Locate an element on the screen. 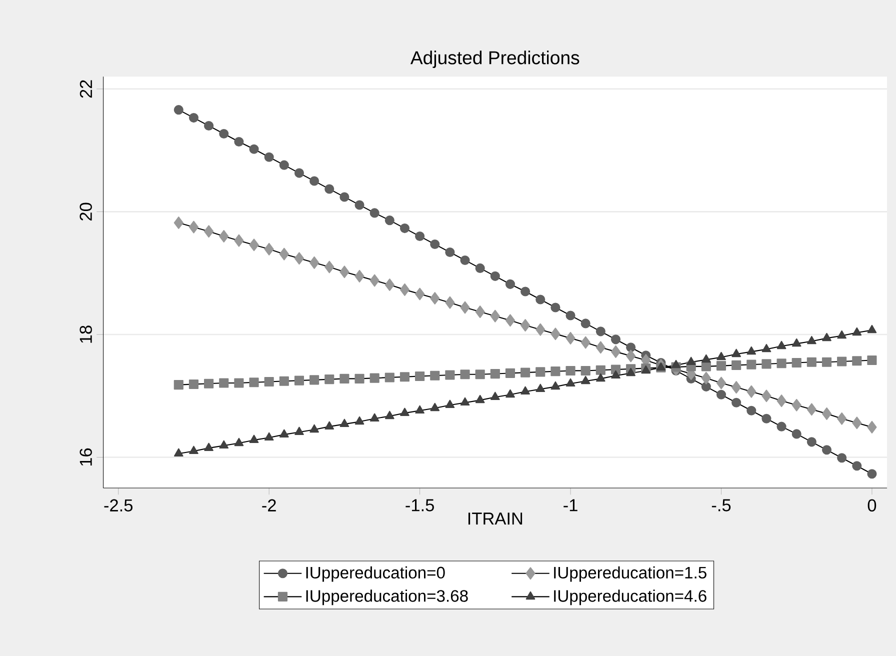  x-tick-label: -2 is located at coordinates (269, 505).